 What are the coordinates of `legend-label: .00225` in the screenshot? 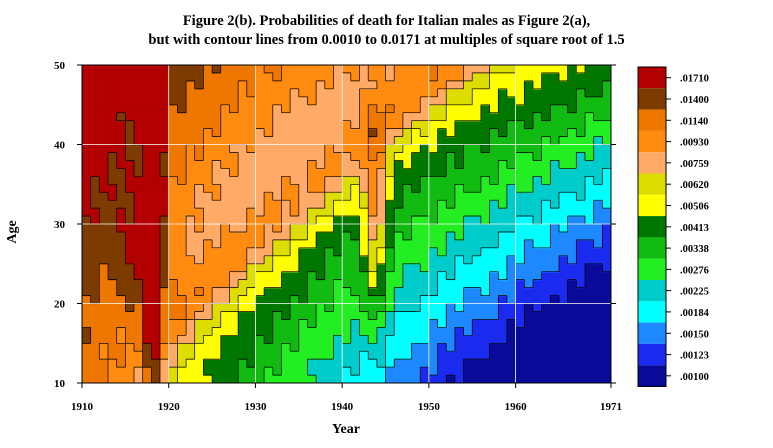 It's located at (694, 292).